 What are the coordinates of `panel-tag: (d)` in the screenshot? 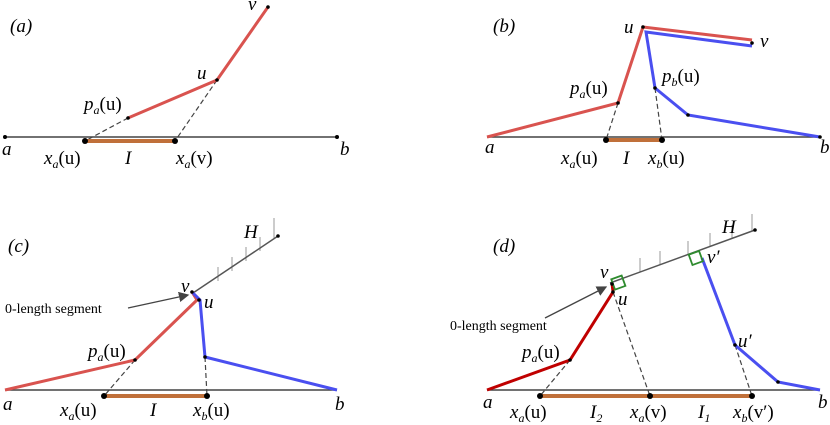 It's located at (504, 246).